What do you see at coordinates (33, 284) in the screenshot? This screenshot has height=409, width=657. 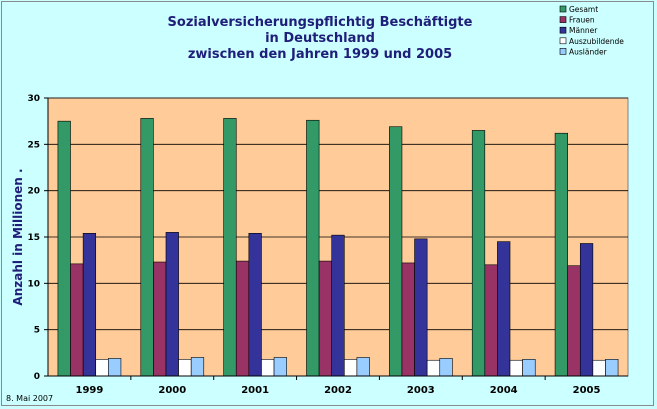 I see `y-tick-label: 10` at bounding box center [33, 284].